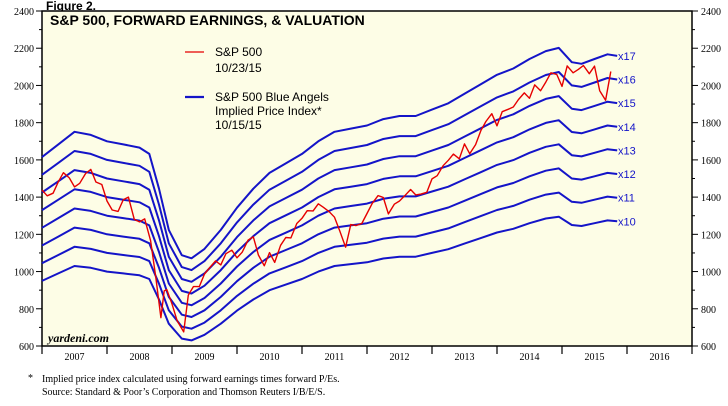  I want to click on y-tick-label-right: 2200, so click(711, 49).